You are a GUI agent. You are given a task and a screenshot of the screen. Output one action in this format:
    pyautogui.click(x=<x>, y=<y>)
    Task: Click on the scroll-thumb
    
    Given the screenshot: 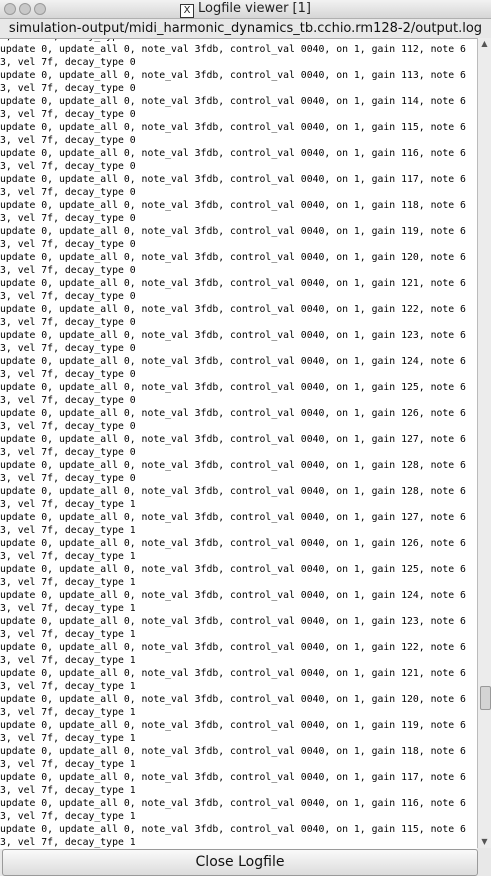 What is the action you would take?
    pyautogui.click(x=485, y=698)
    